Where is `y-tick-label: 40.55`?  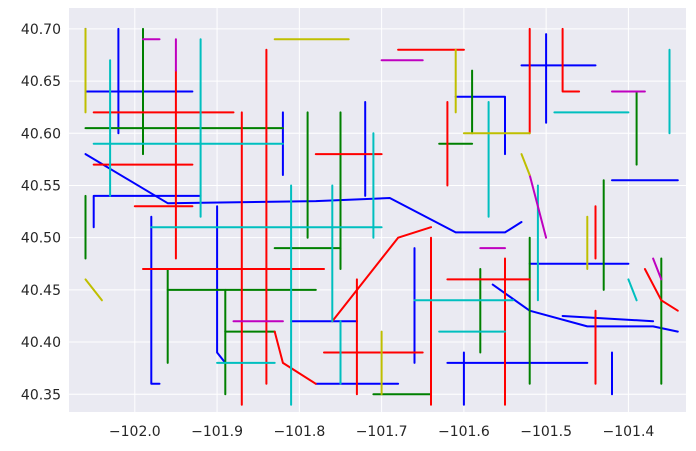 y-tick-label: 40.55 is located at coordinates (41, 186).